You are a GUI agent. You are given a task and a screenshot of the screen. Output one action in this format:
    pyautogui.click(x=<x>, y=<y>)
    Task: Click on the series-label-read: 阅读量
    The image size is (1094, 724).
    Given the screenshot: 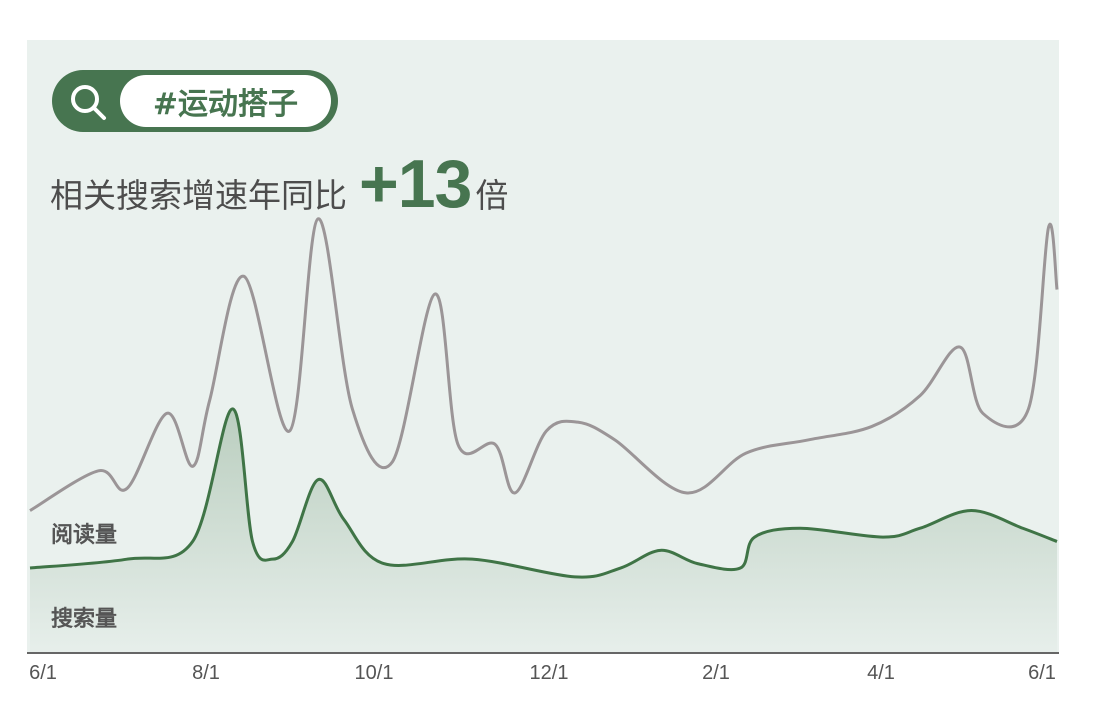 What is the action you would take?
    pyautogui.click(x=84, y=535)
    